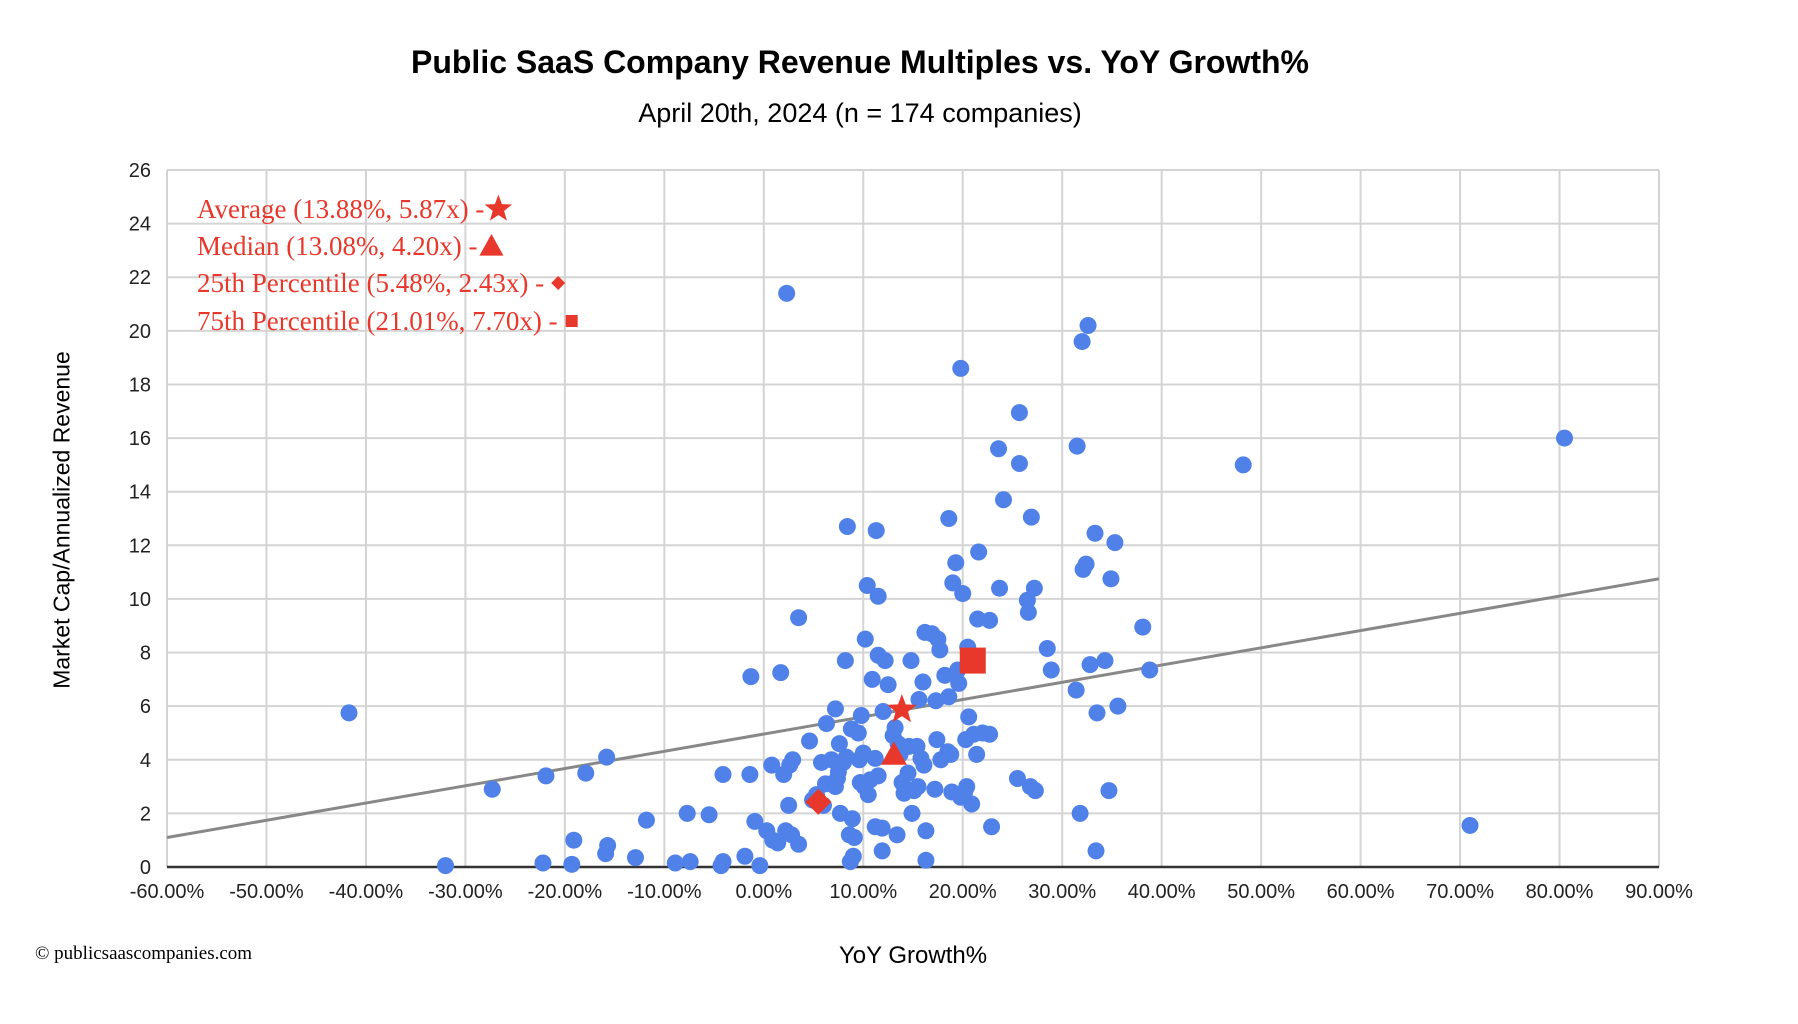  Describe the element at coordinates (565, 892) in the screenshot. I see `x-tick-label: -20.00%` at that location.